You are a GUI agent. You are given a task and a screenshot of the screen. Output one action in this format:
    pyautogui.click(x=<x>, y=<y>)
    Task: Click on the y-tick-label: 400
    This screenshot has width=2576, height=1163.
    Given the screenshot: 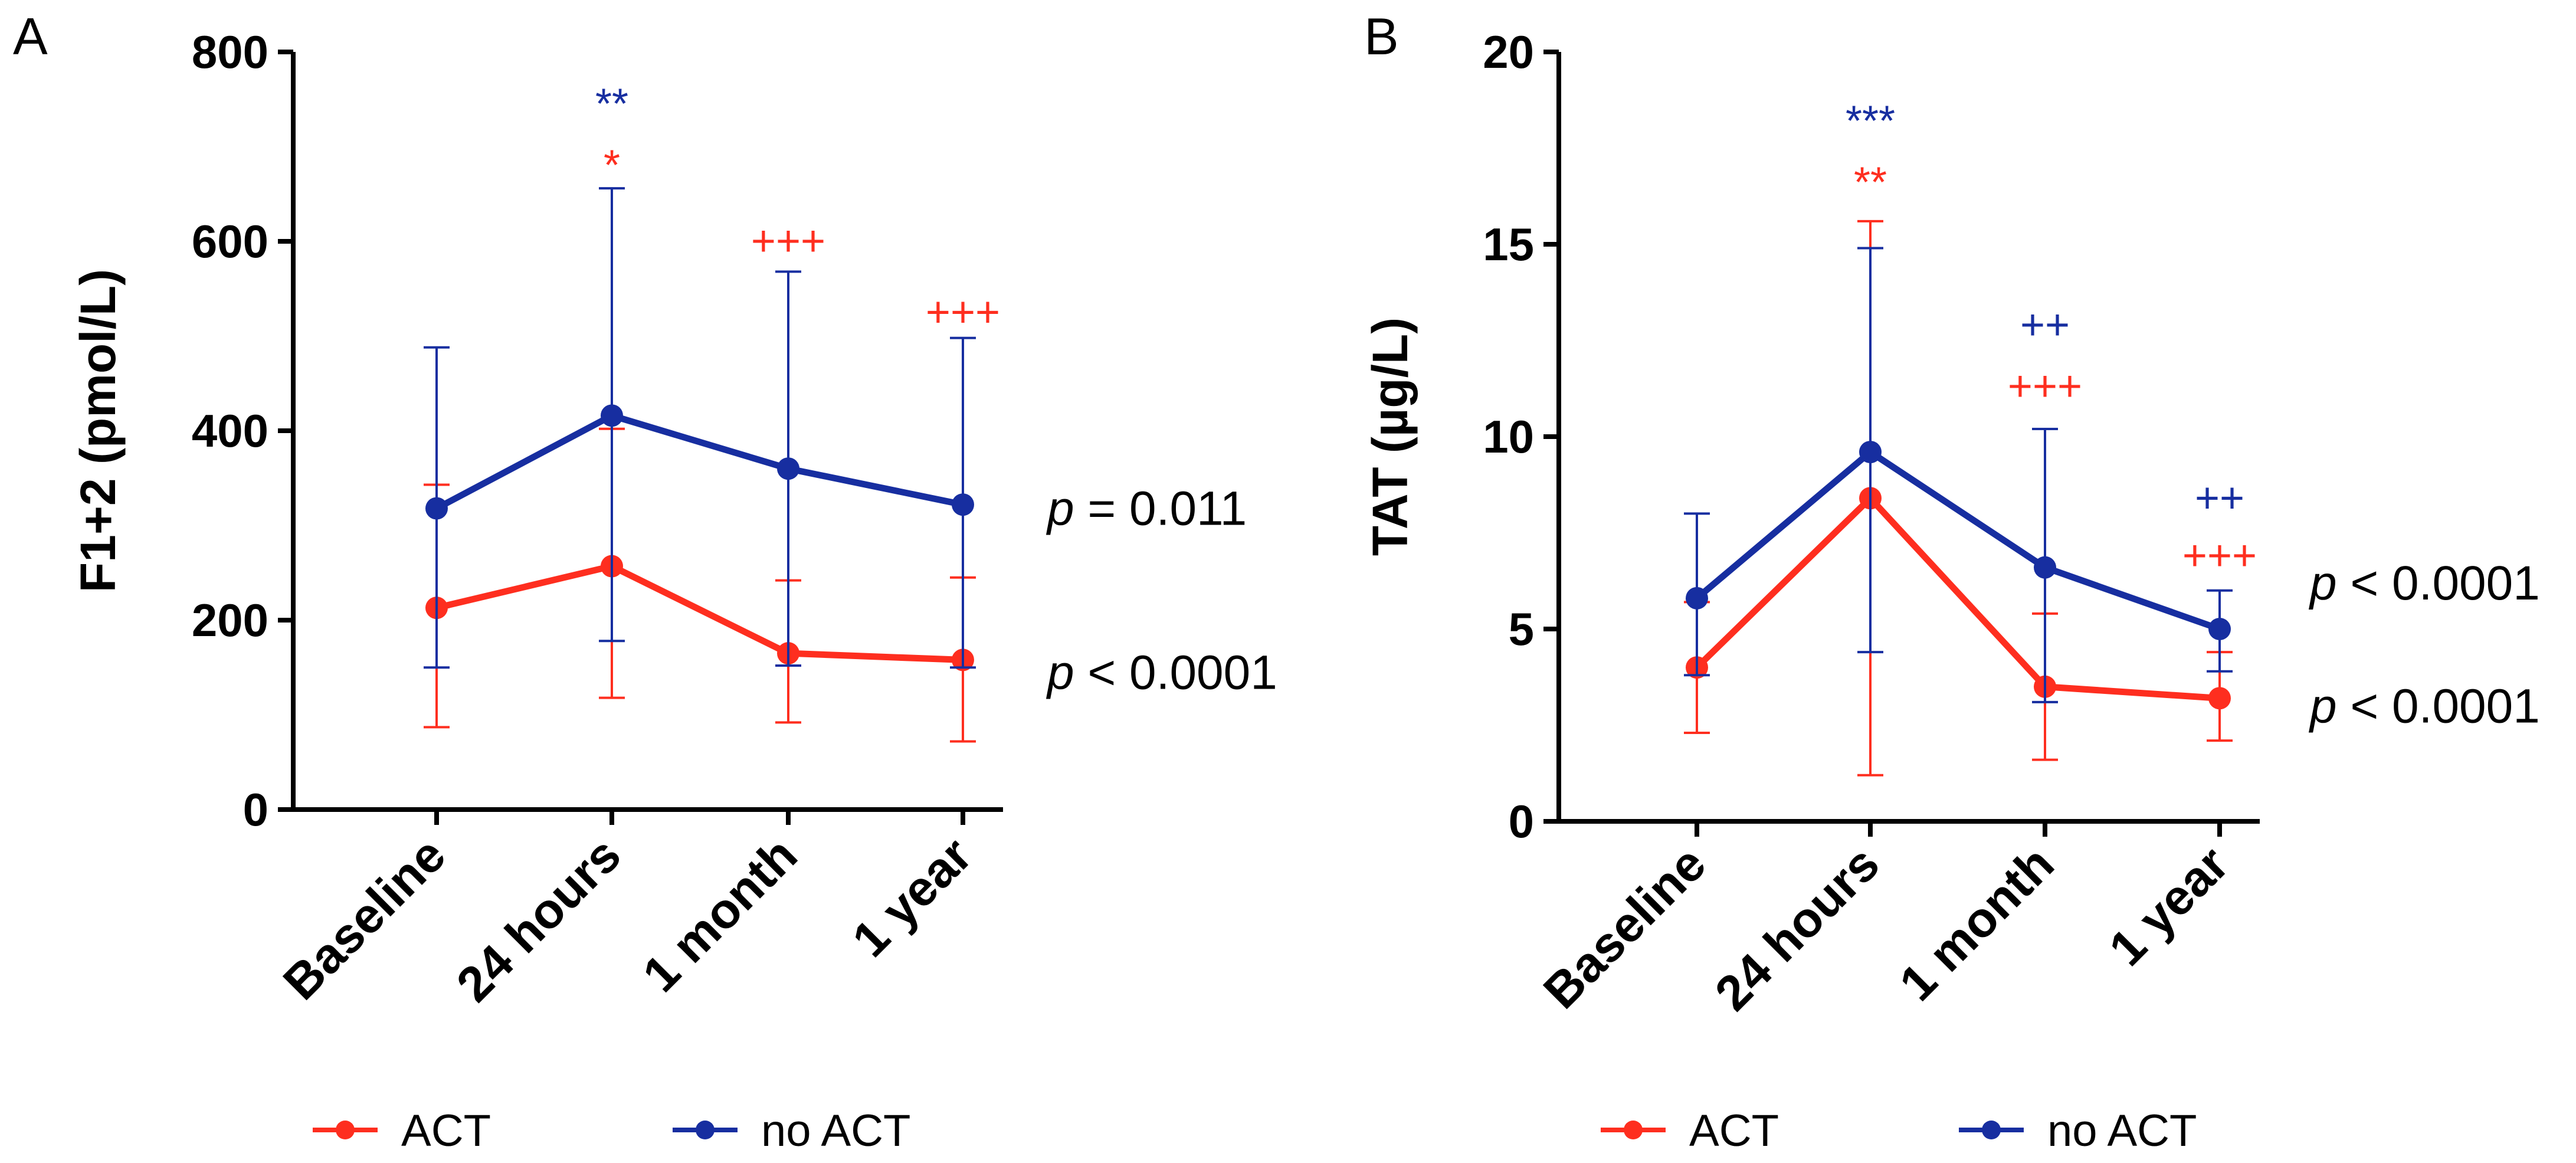 What is the action you would take?
    pyautogui.click(x=230, y=431)
    